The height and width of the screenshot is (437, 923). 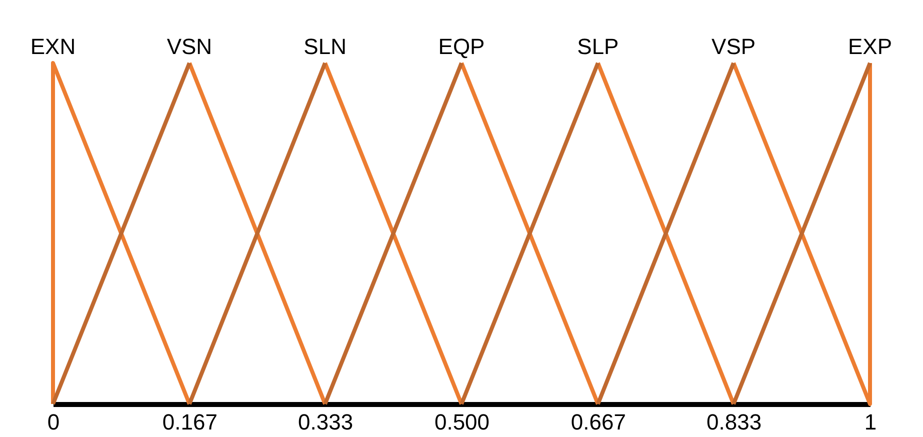 I want to click on annotation: EQP, so click(x=461, y=46).